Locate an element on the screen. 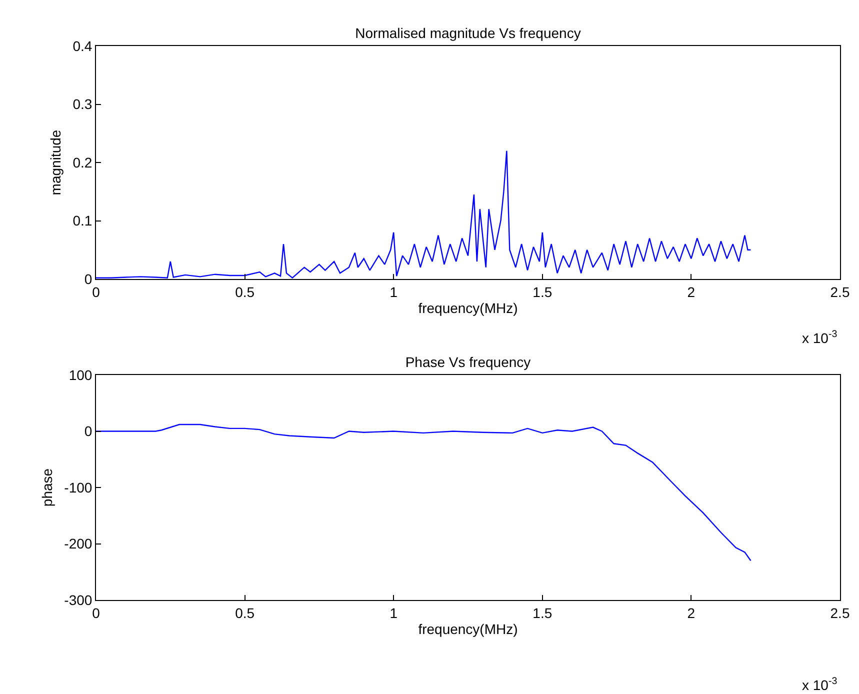  y-tick-label: -100 is located at coordinates (78, 487).